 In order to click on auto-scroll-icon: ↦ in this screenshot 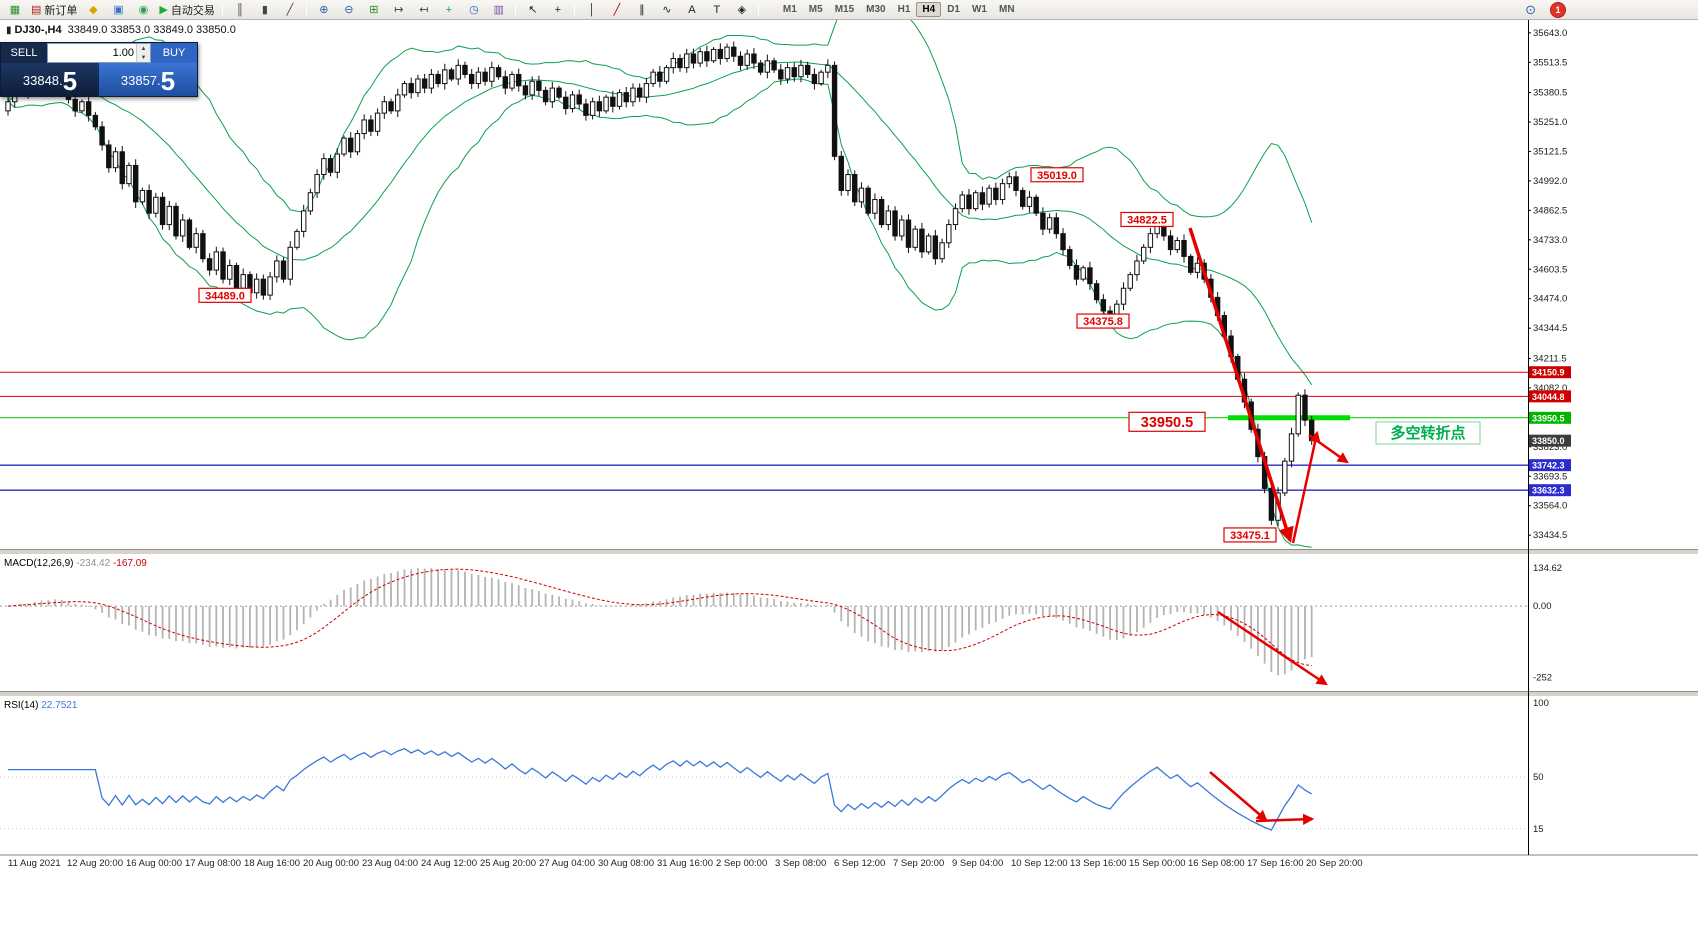, I will do `click(399, 10)`.